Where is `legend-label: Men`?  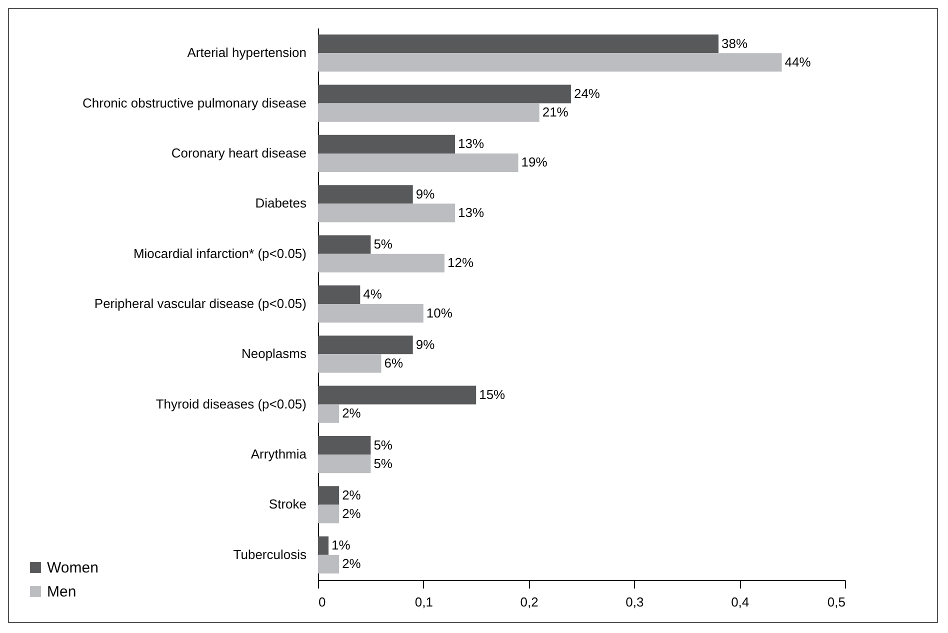 legend-label: Men is located at coordinates (61, 592).